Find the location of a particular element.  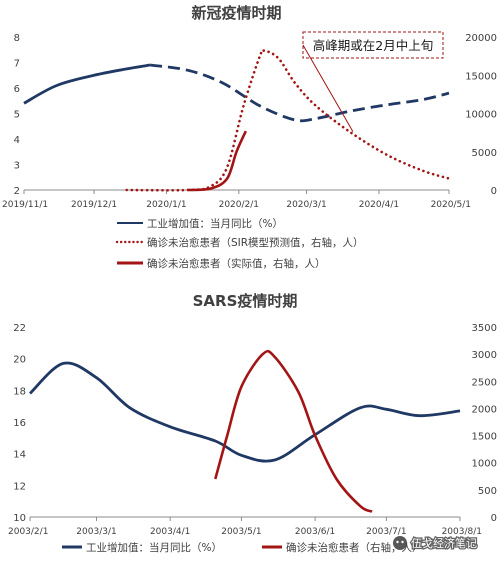

chart-title: 新冠疫情时期 is located at coordinates (236, 13).